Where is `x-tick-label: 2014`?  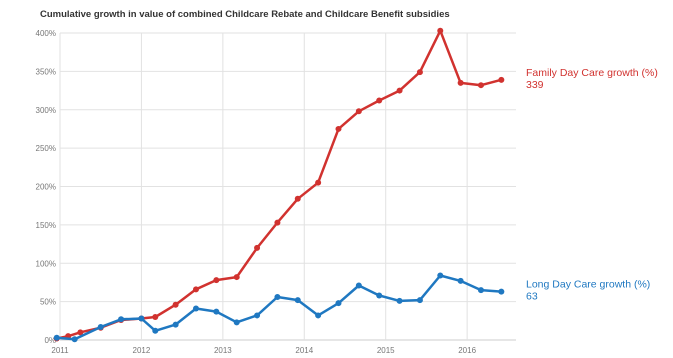 x-tick-label: 2014 is located at coordinates (304, 350).